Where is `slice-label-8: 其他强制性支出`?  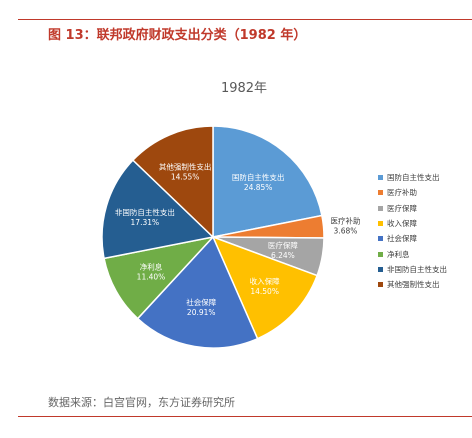
slice-label-8: 其他强制性支出 is located at coordinates (185, 167).